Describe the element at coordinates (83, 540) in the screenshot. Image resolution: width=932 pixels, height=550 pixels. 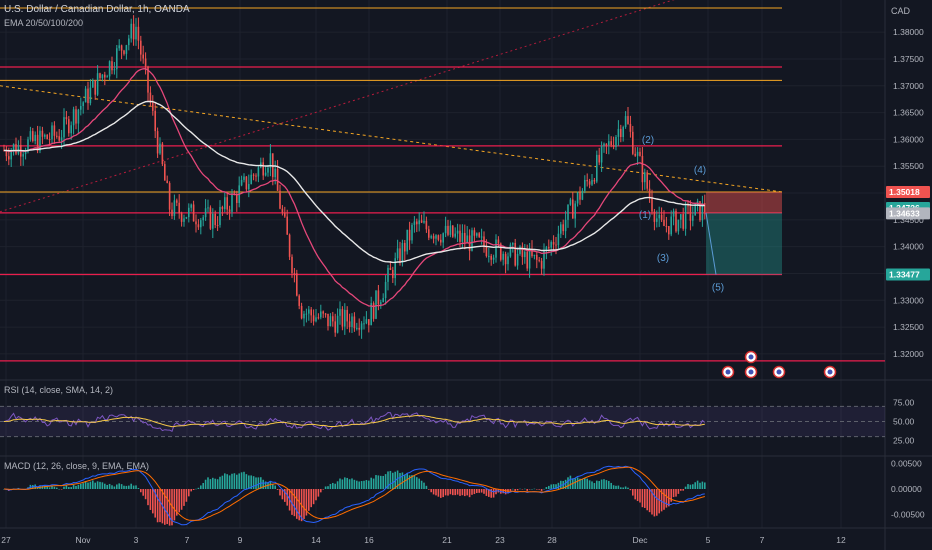
I see `time-tick-label: Nov` at that location.